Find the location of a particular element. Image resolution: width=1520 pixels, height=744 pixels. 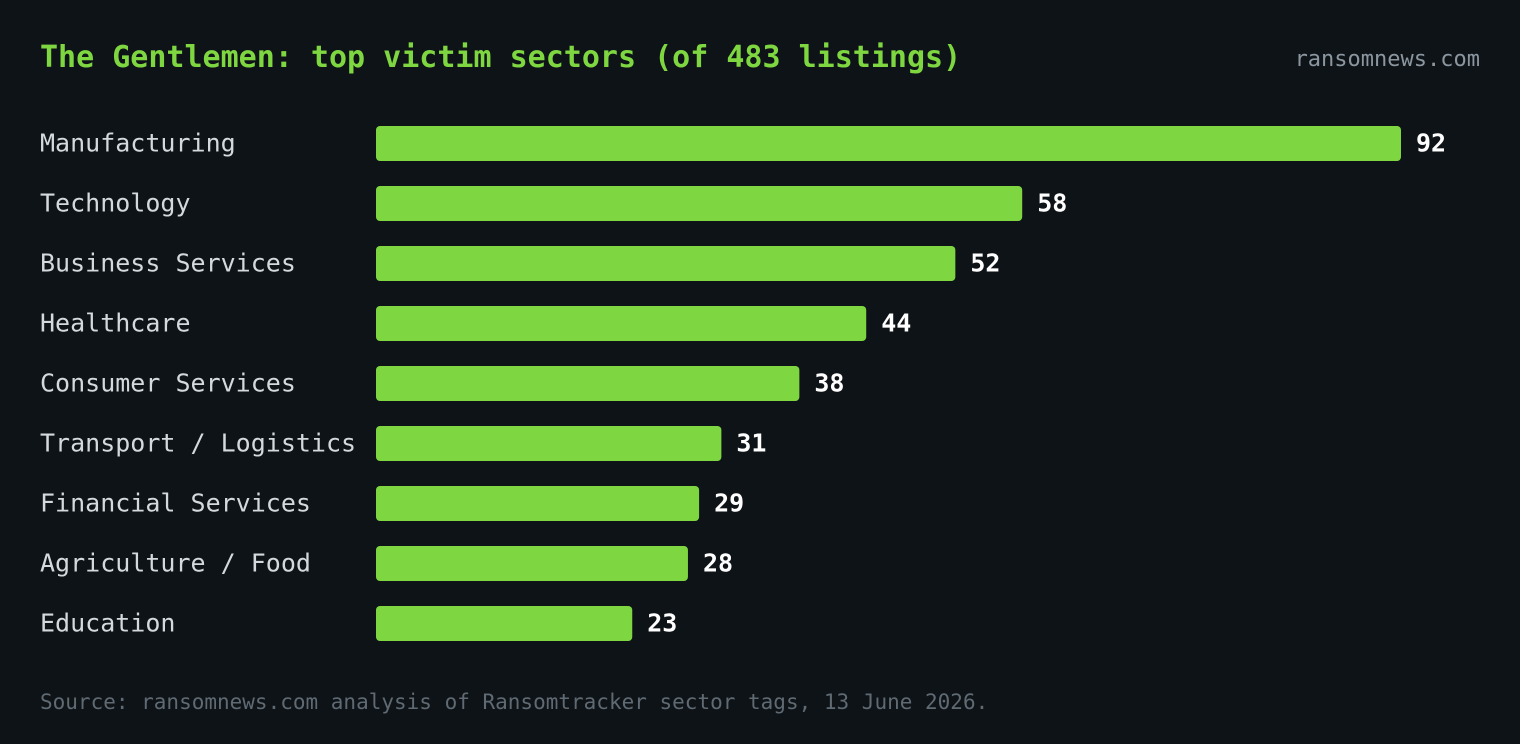

value-label: 58 is located at coordinates (1052, 203).